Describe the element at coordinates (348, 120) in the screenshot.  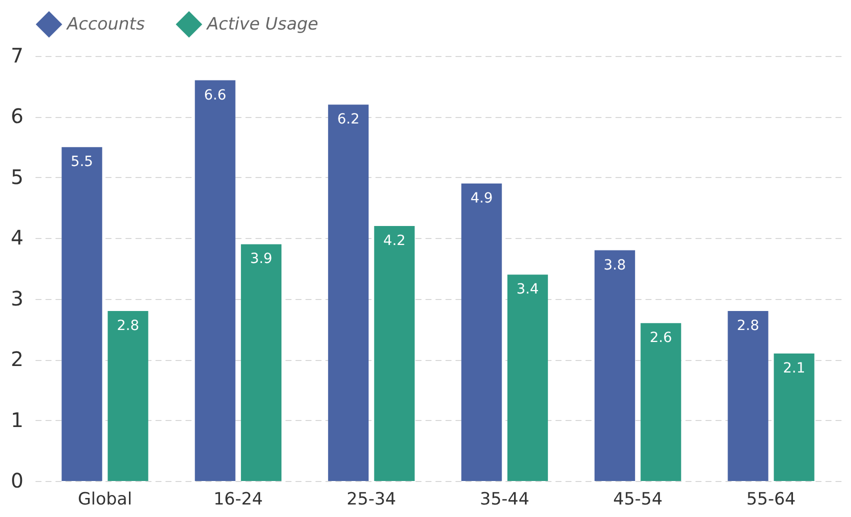
I see `data-label: 6.2` at that location.